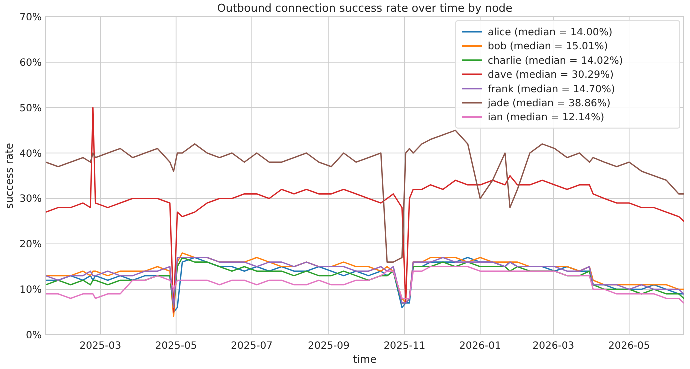  Describe the element at coordinates (101, 346) in the screenshot. I see `x-tick-label: 2025-03` at that location.